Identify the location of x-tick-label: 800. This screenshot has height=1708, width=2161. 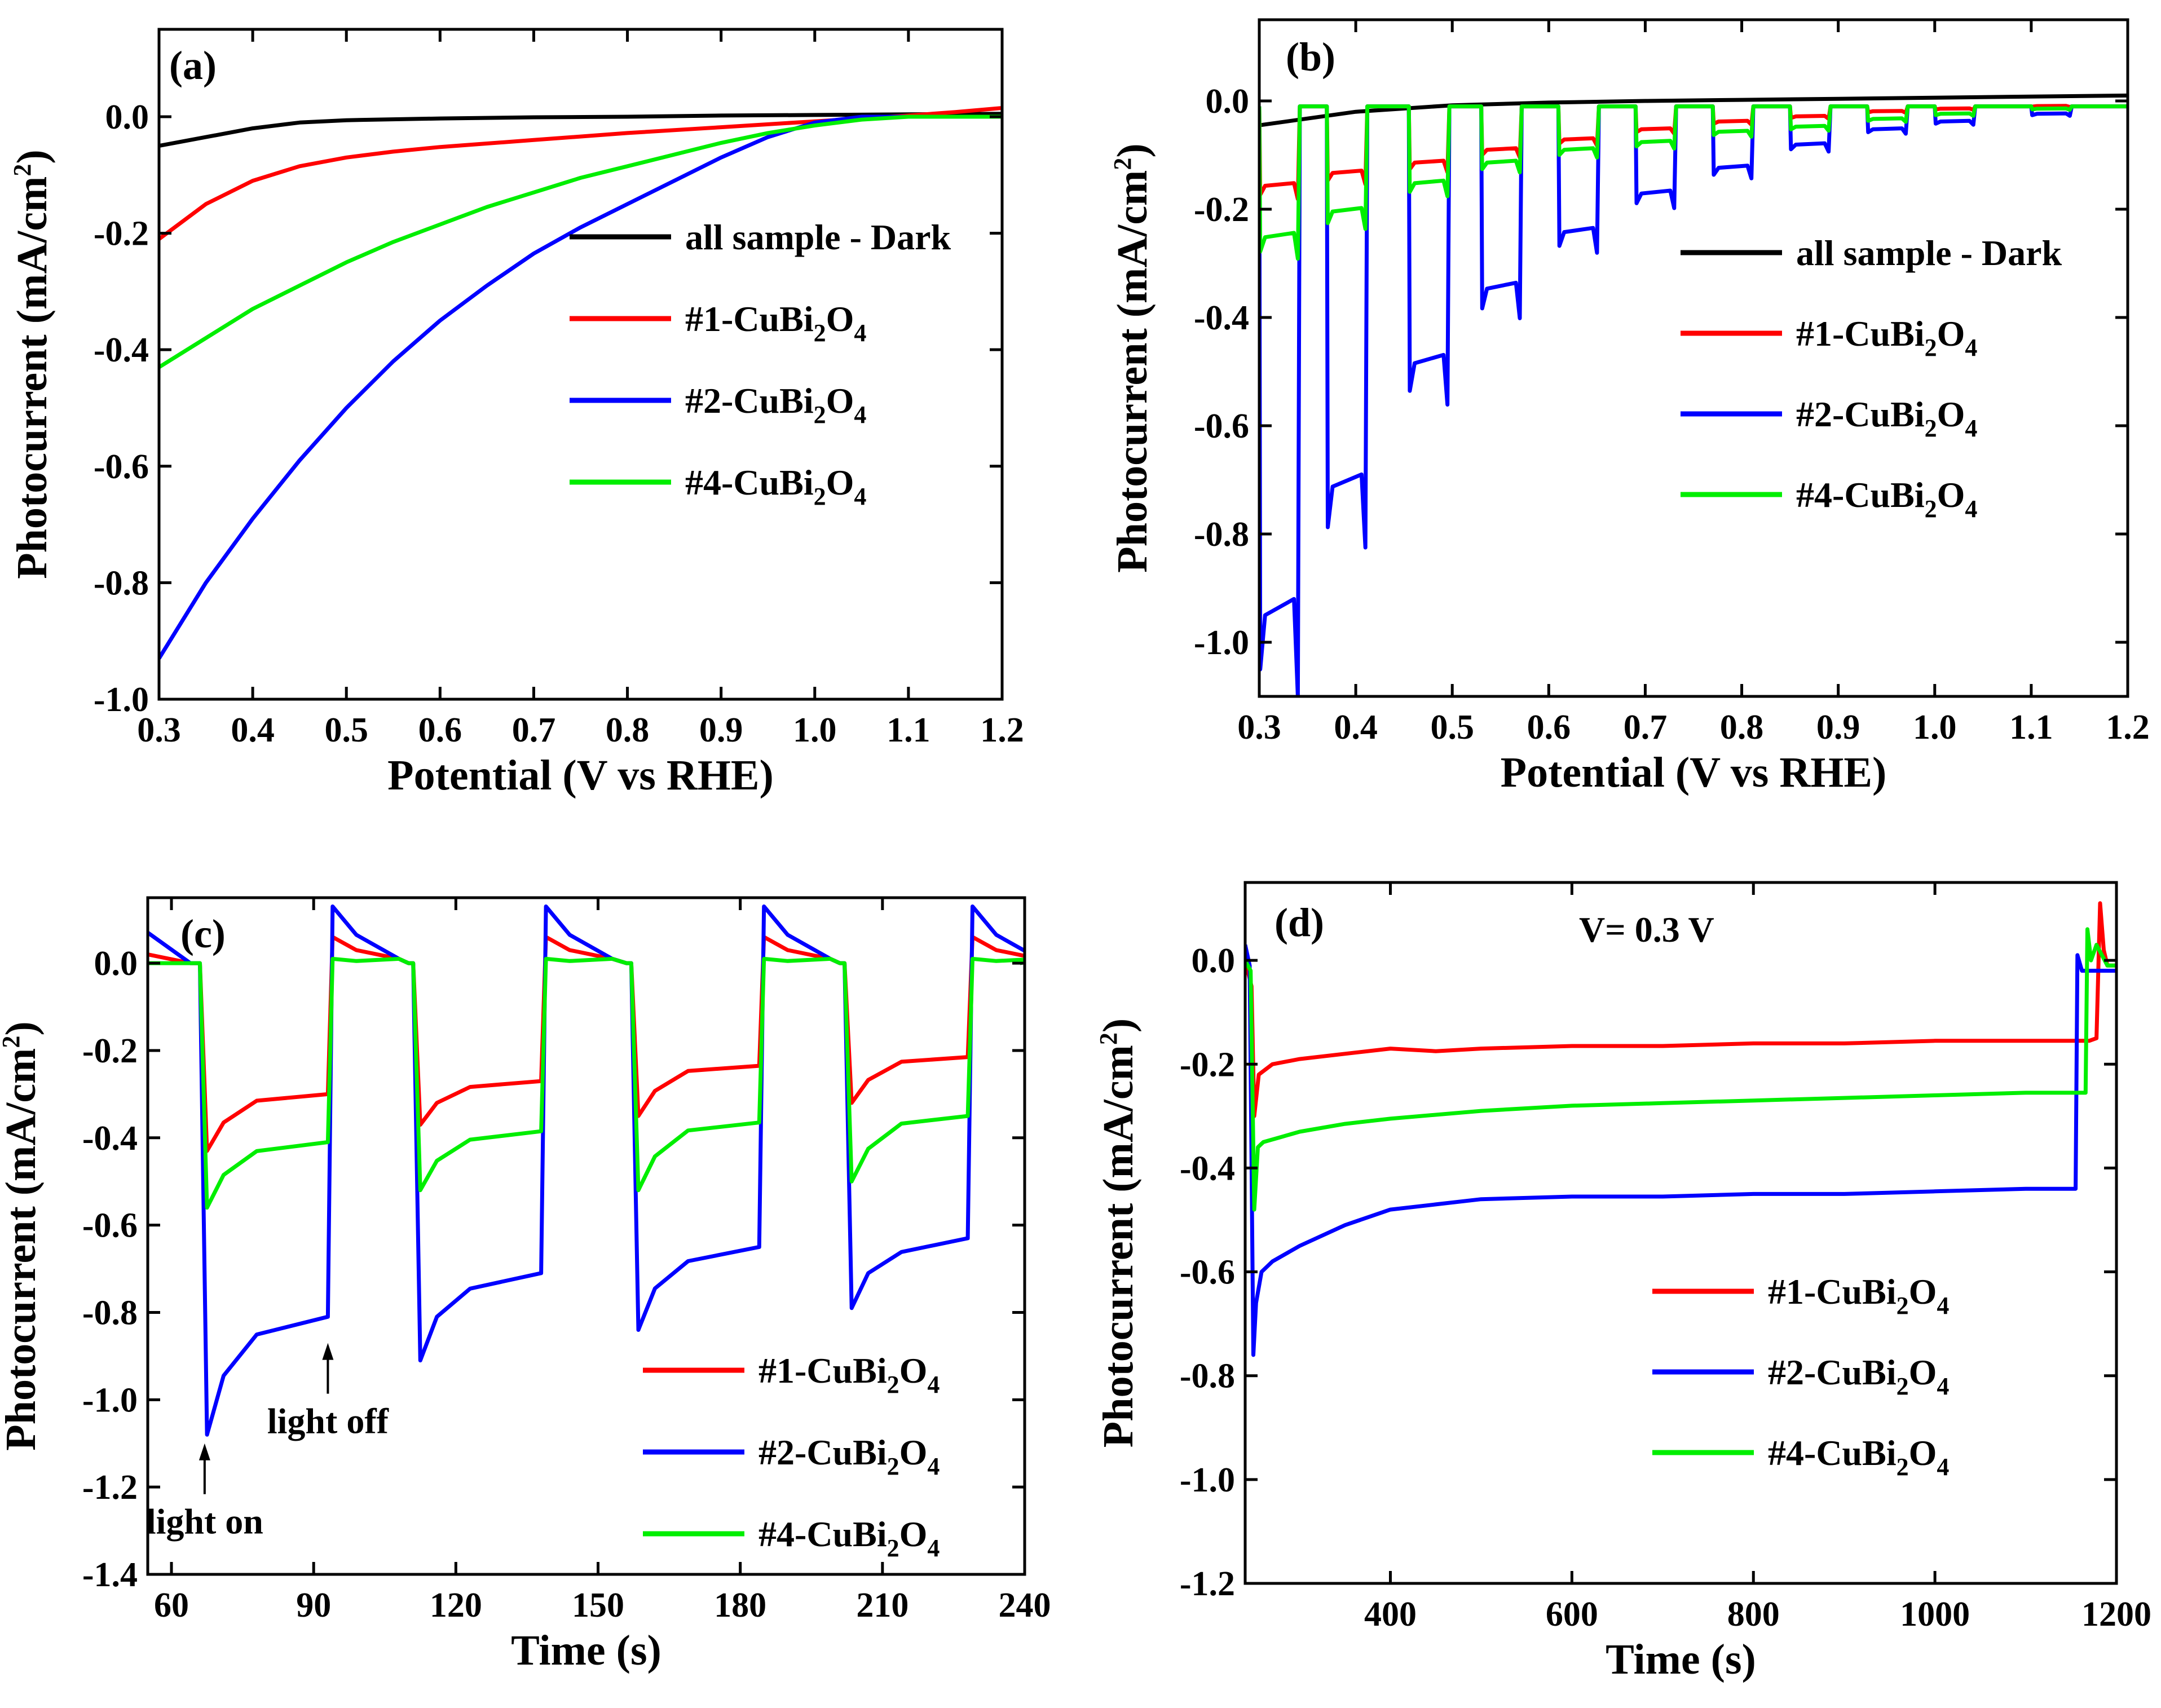
(1753, 1614).